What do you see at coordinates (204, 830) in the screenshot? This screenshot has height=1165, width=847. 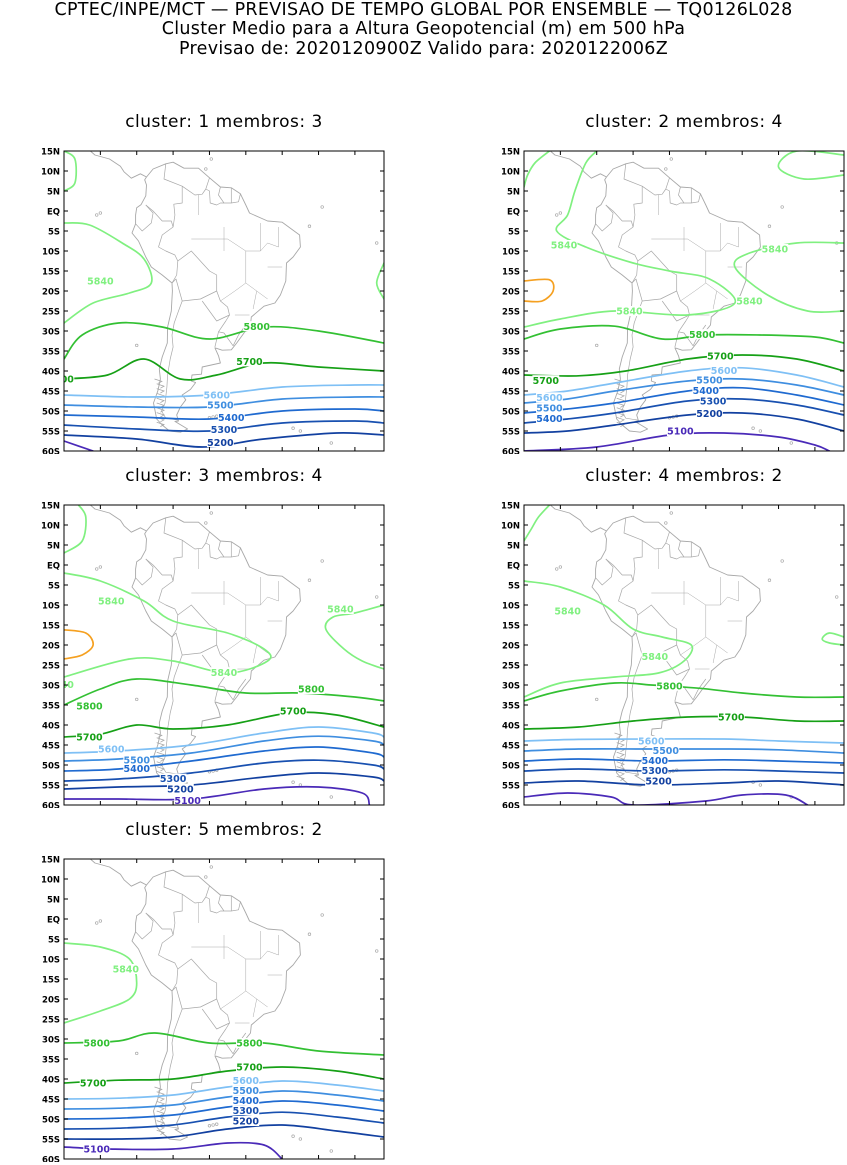 I see `cluster-number: 5` at bounding box center [204, 830].